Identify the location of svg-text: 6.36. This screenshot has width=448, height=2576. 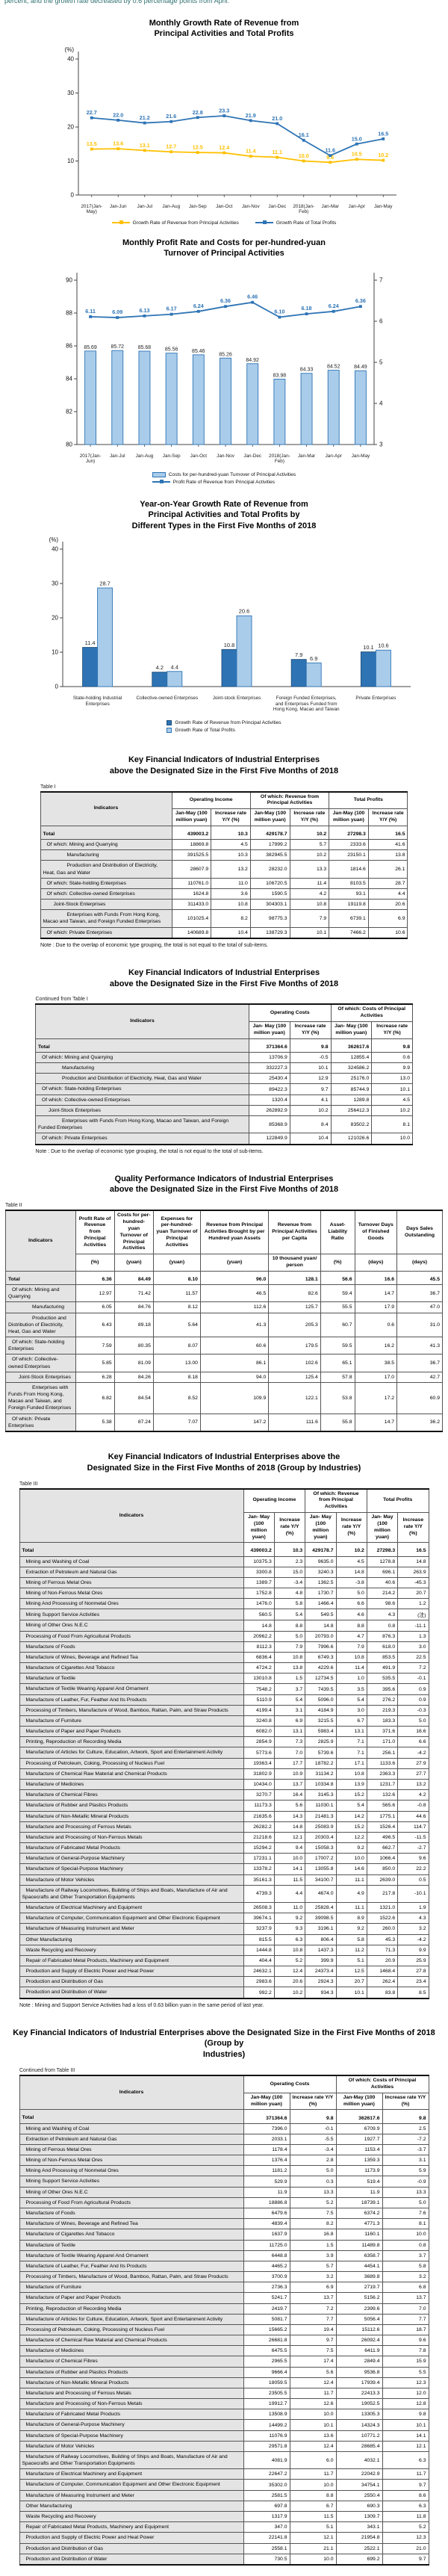
(360, 300).